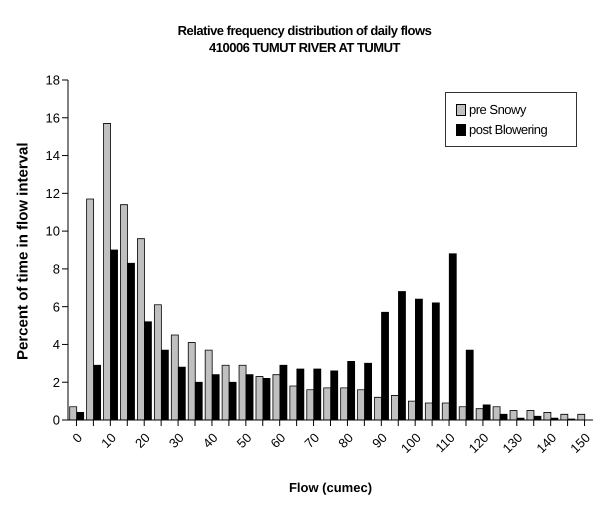 The image size is (609, 512). Describe the element at coordinates (330, 487) in the screenshot. I see `x-axis-title: Flow (cumec)` at that location.